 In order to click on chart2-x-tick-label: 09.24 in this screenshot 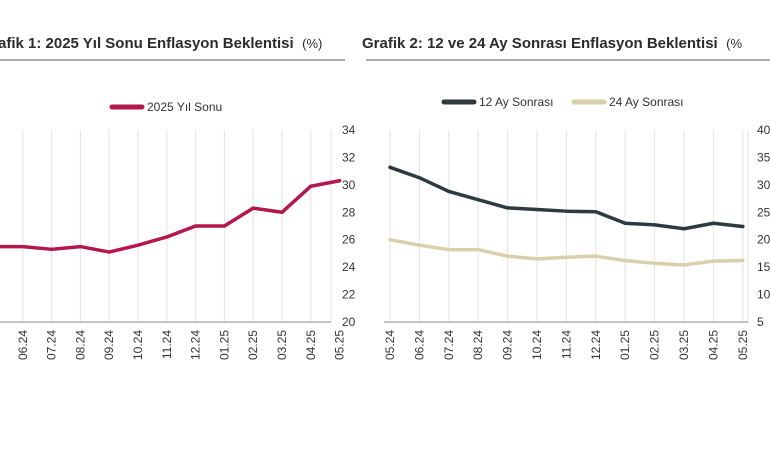, I will do `click(508, 345)`.